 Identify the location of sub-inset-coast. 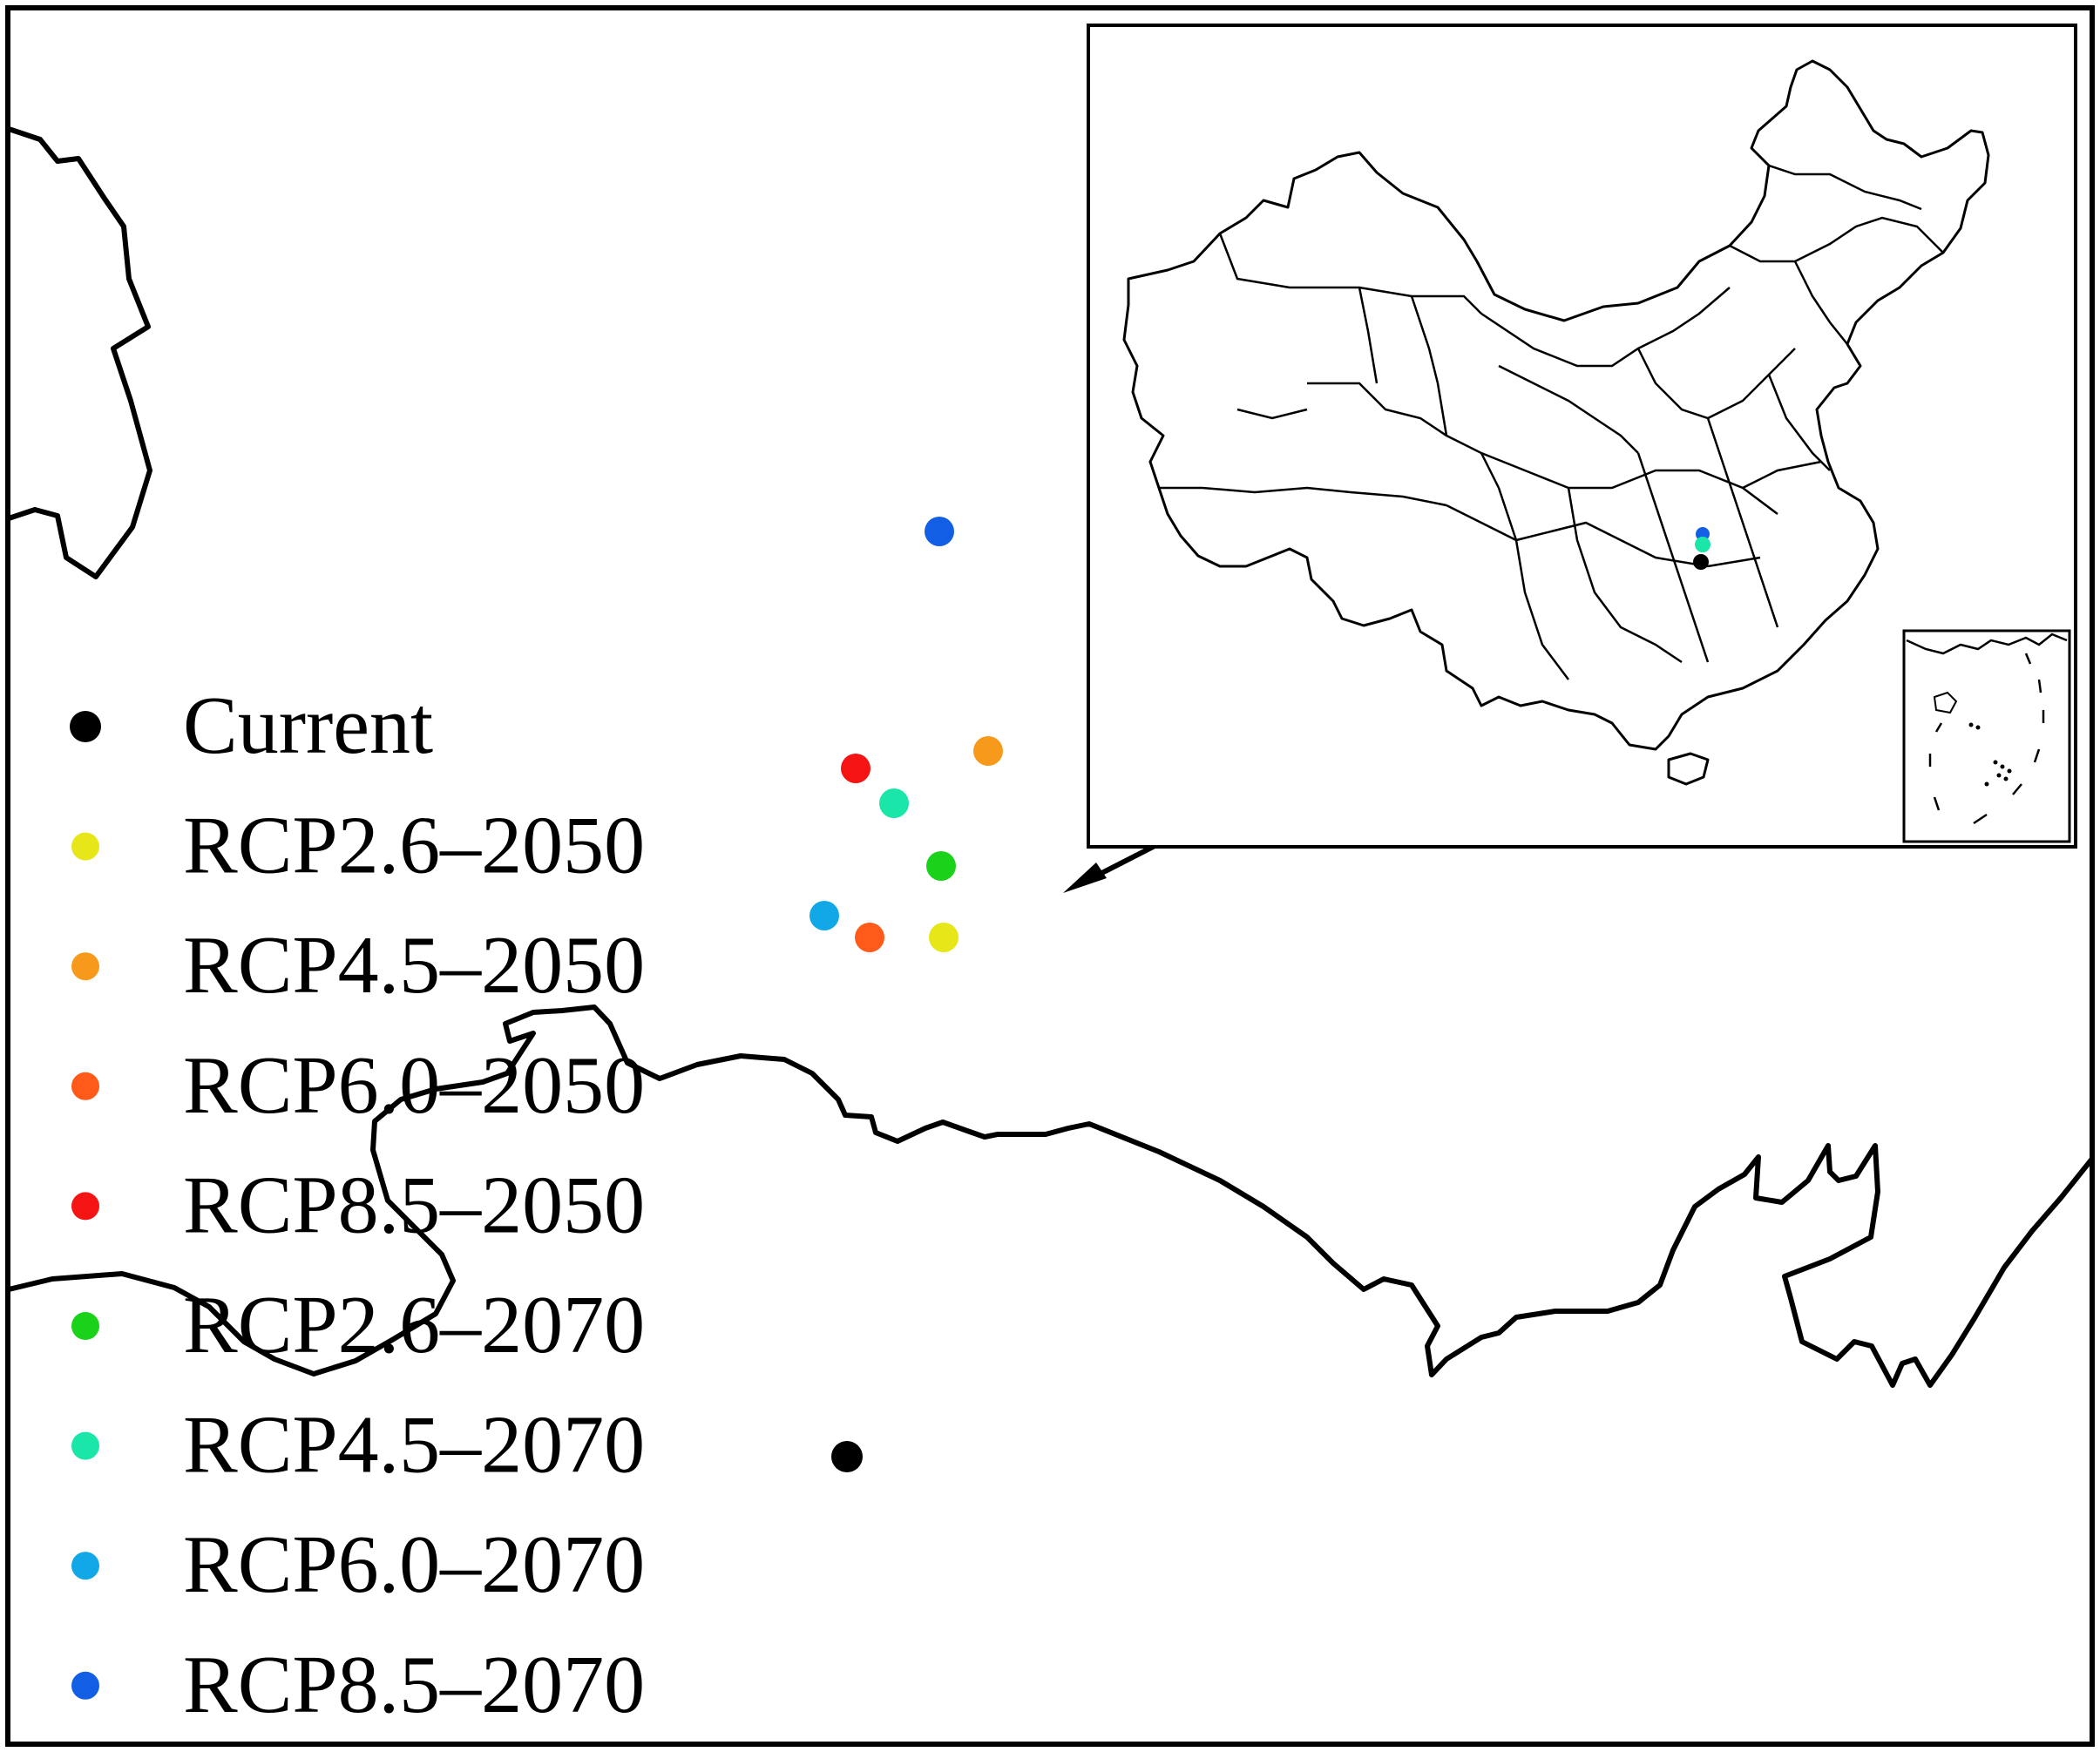
(1987, 643).